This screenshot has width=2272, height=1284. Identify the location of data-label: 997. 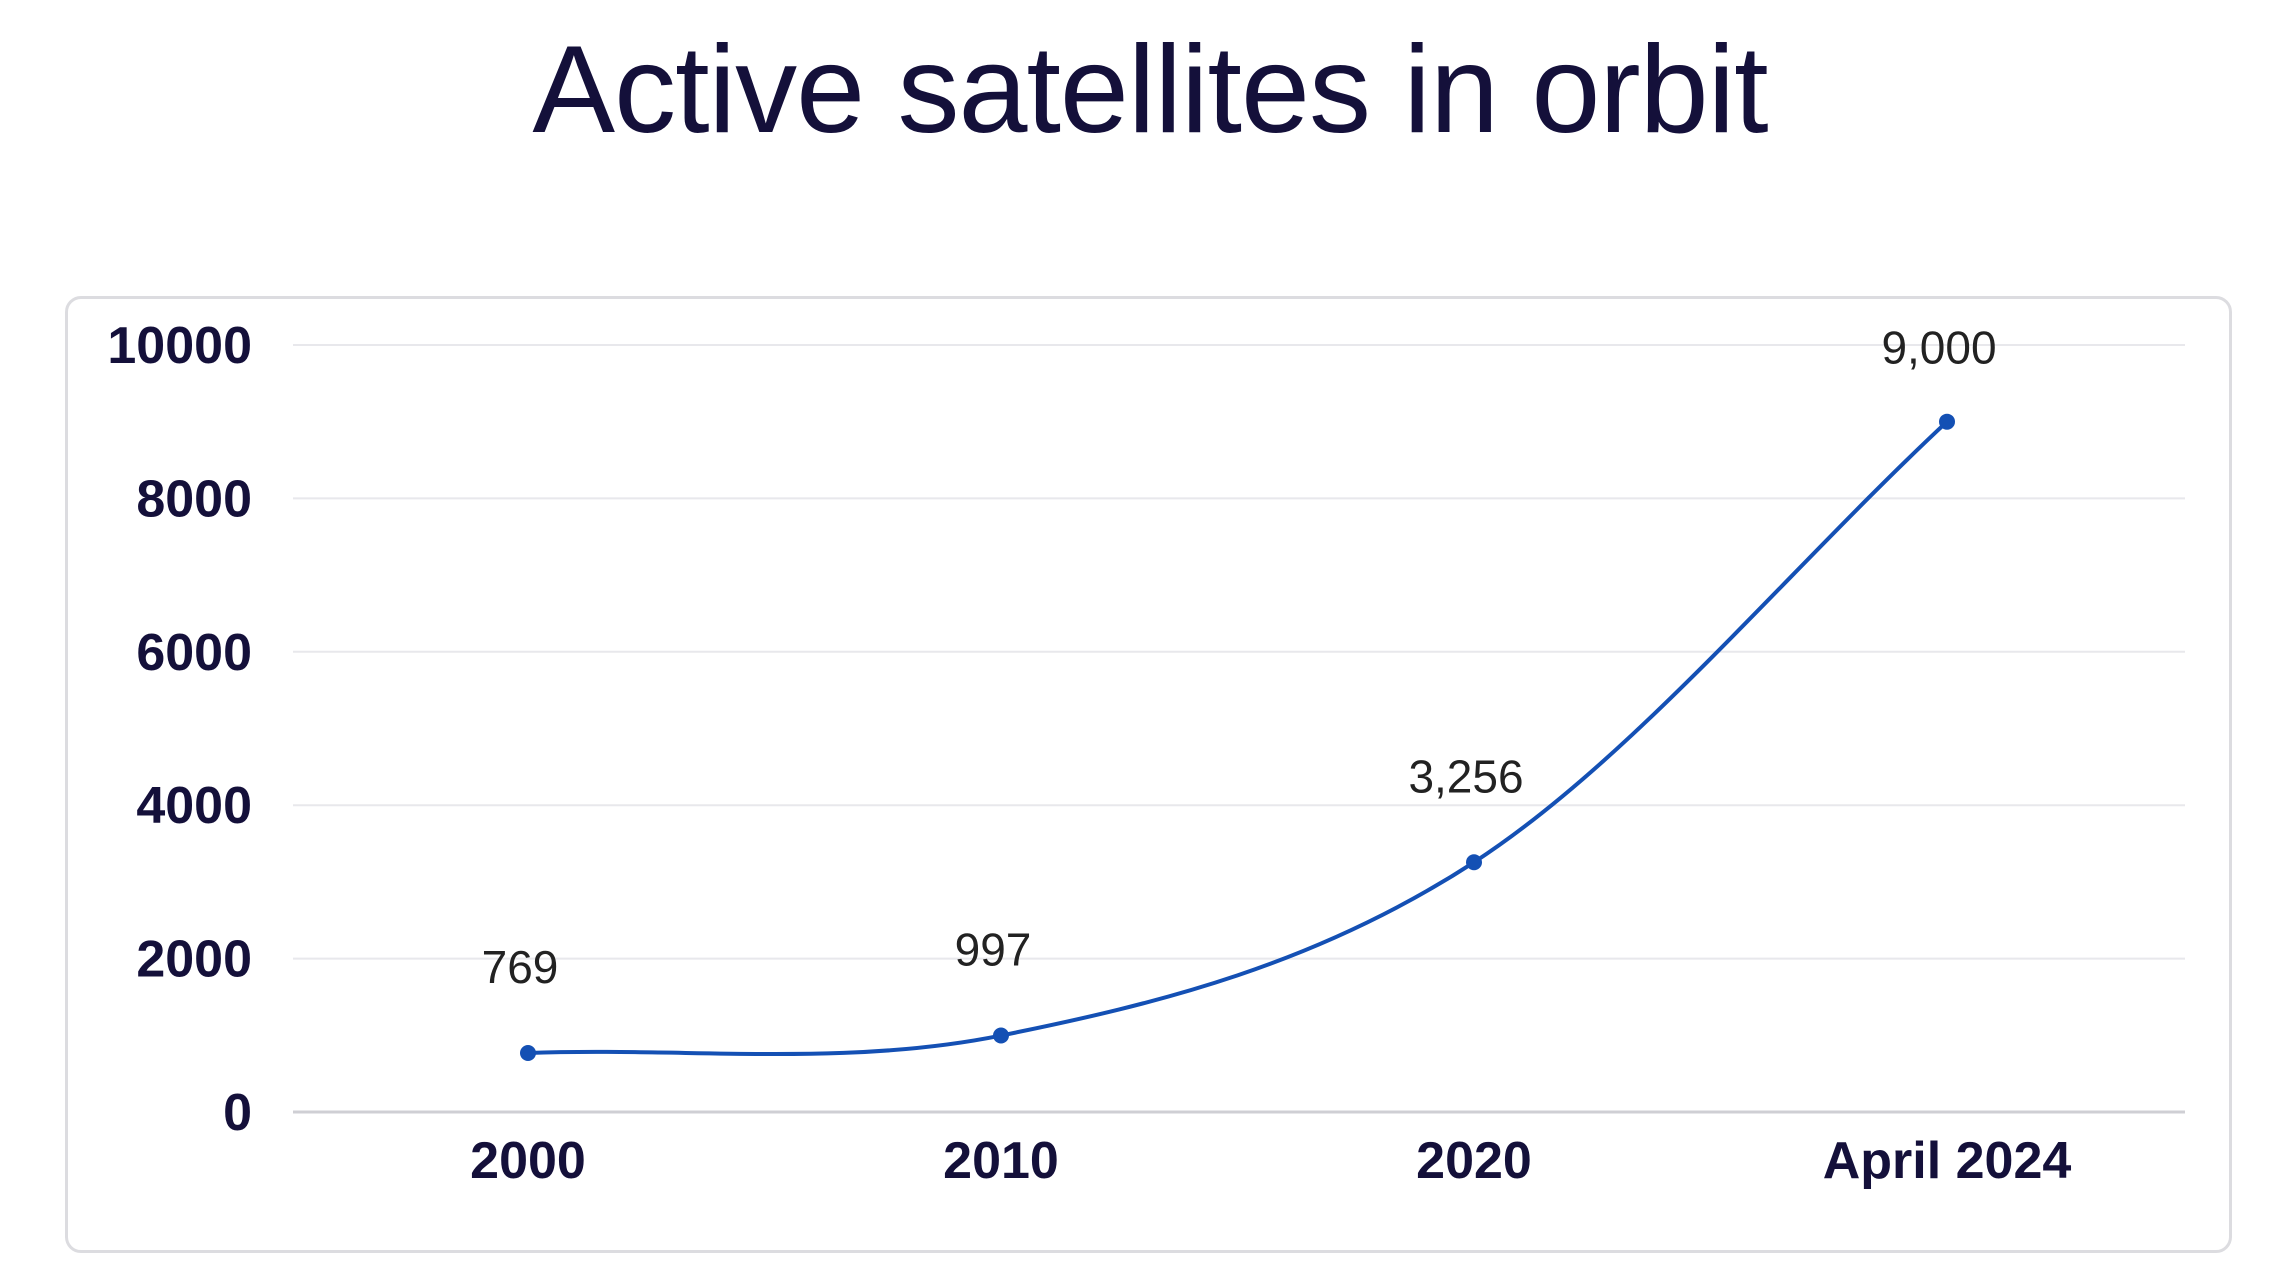
(993, 950).